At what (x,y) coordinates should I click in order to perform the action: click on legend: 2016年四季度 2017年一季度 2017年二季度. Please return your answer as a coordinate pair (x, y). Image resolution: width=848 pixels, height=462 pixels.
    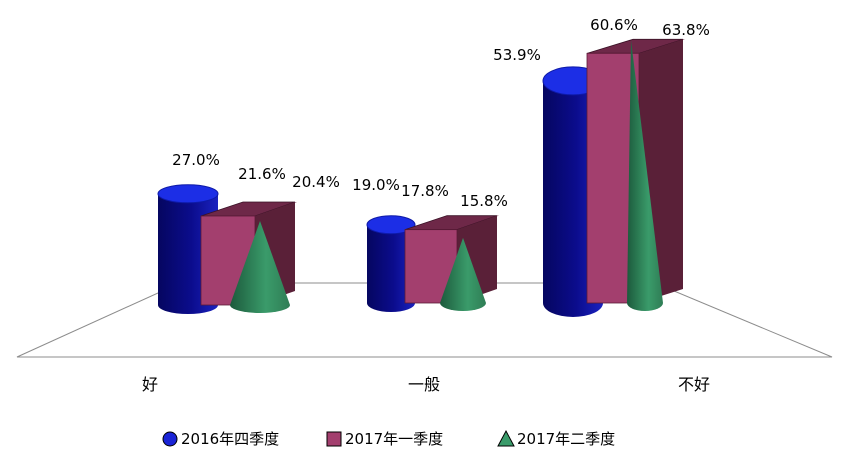
    Looking at the image, I should click on (388, 438).